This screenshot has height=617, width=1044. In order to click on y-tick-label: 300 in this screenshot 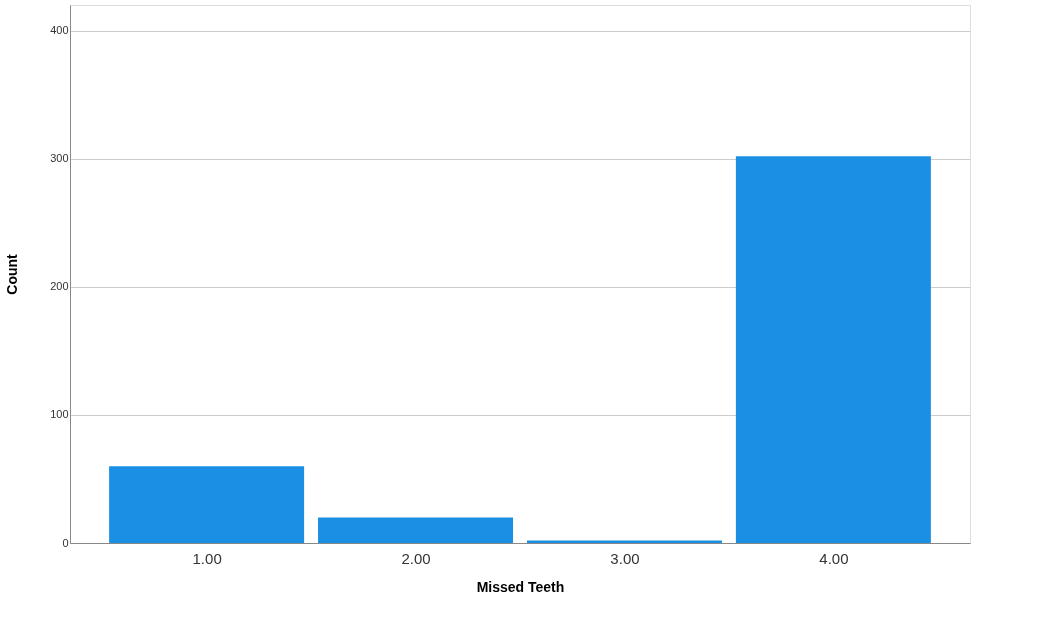, I will do `click(59, 158)`.